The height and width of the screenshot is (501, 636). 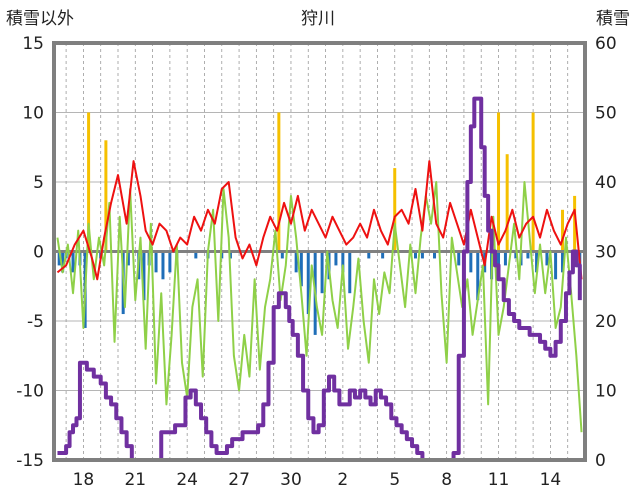 I want to click on left-axis-ticks: 15 10 5 0 -5 -10 -15, so click(x=30, y=252).